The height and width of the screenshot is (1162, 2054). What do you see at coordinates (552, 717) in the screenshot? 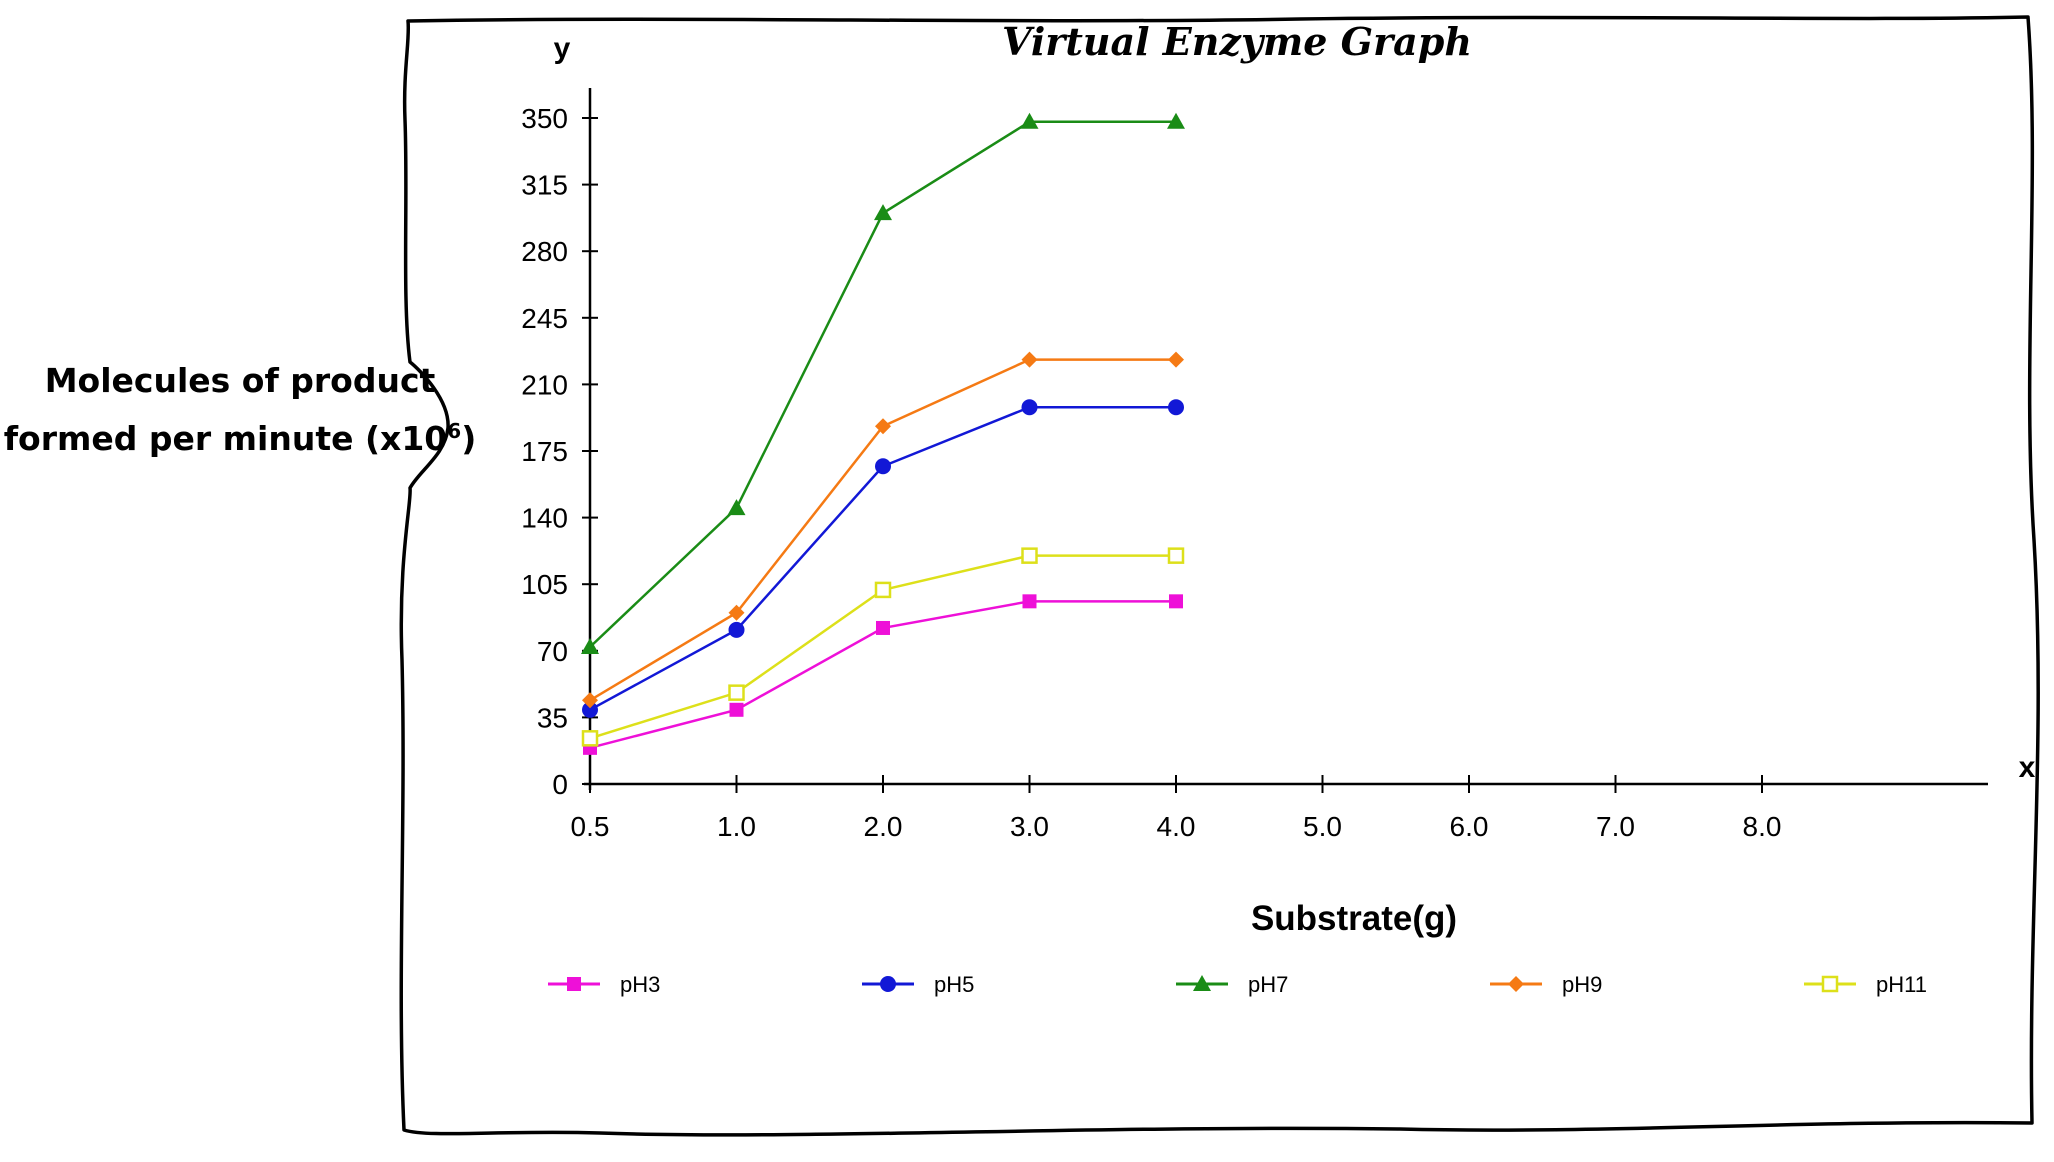
I see `y-tick-label-35: 35` at bounding box center [552, 717].